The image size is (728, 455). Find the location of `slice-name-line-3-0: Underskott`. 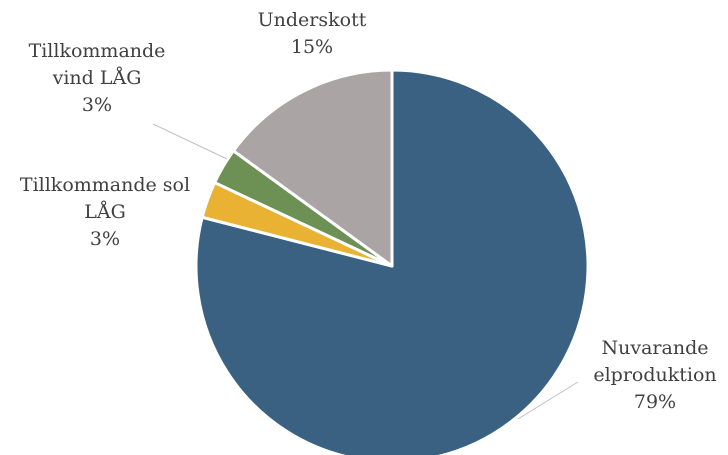

slice-name-line-3-0: Underskott is located at coordinates (312, 20).